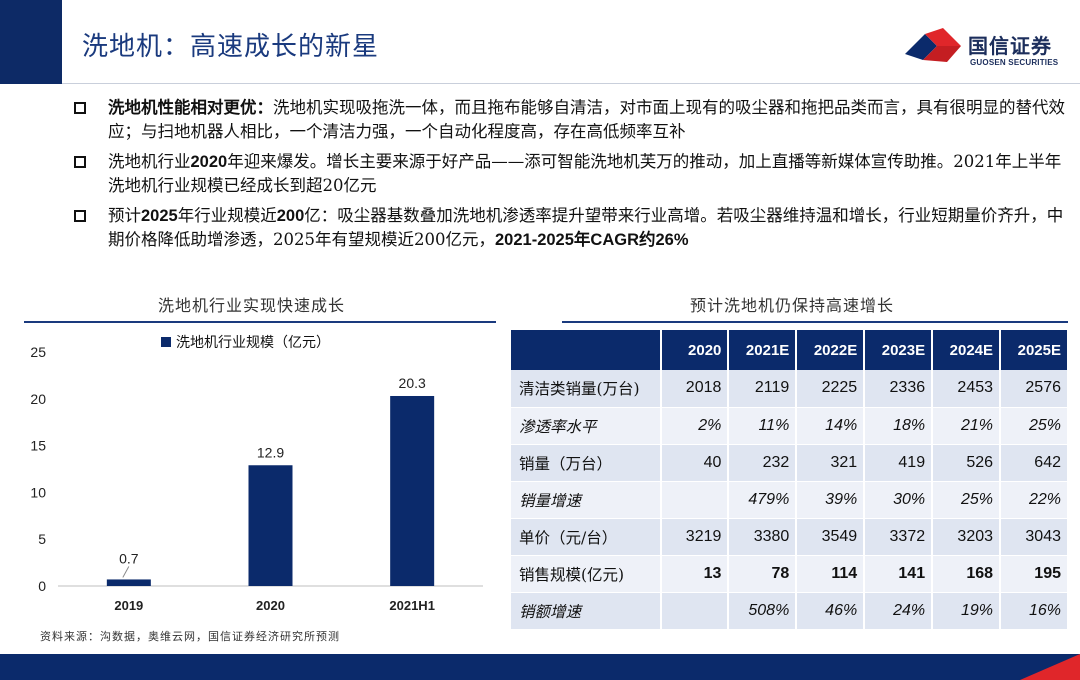 This screenshot has height=680, width=1080. What do you see at coordinates (943, 37) in the screenshot?
I see `logo-mark-red` at bounding box center [943, 37].